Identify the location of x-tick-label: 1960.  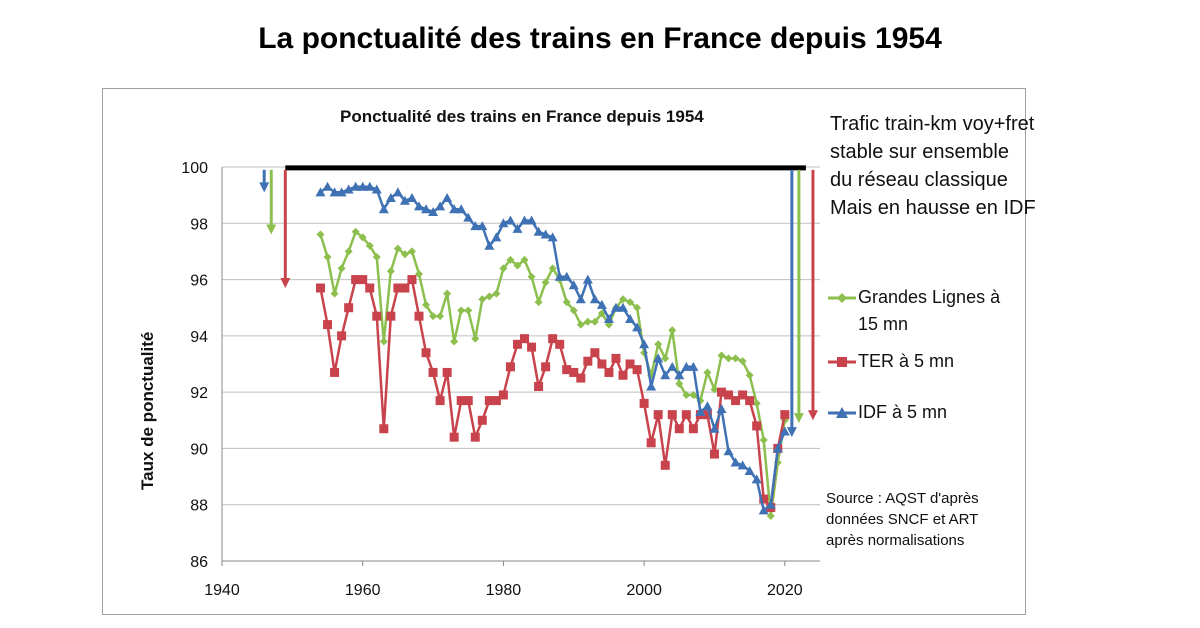
(363, 590).